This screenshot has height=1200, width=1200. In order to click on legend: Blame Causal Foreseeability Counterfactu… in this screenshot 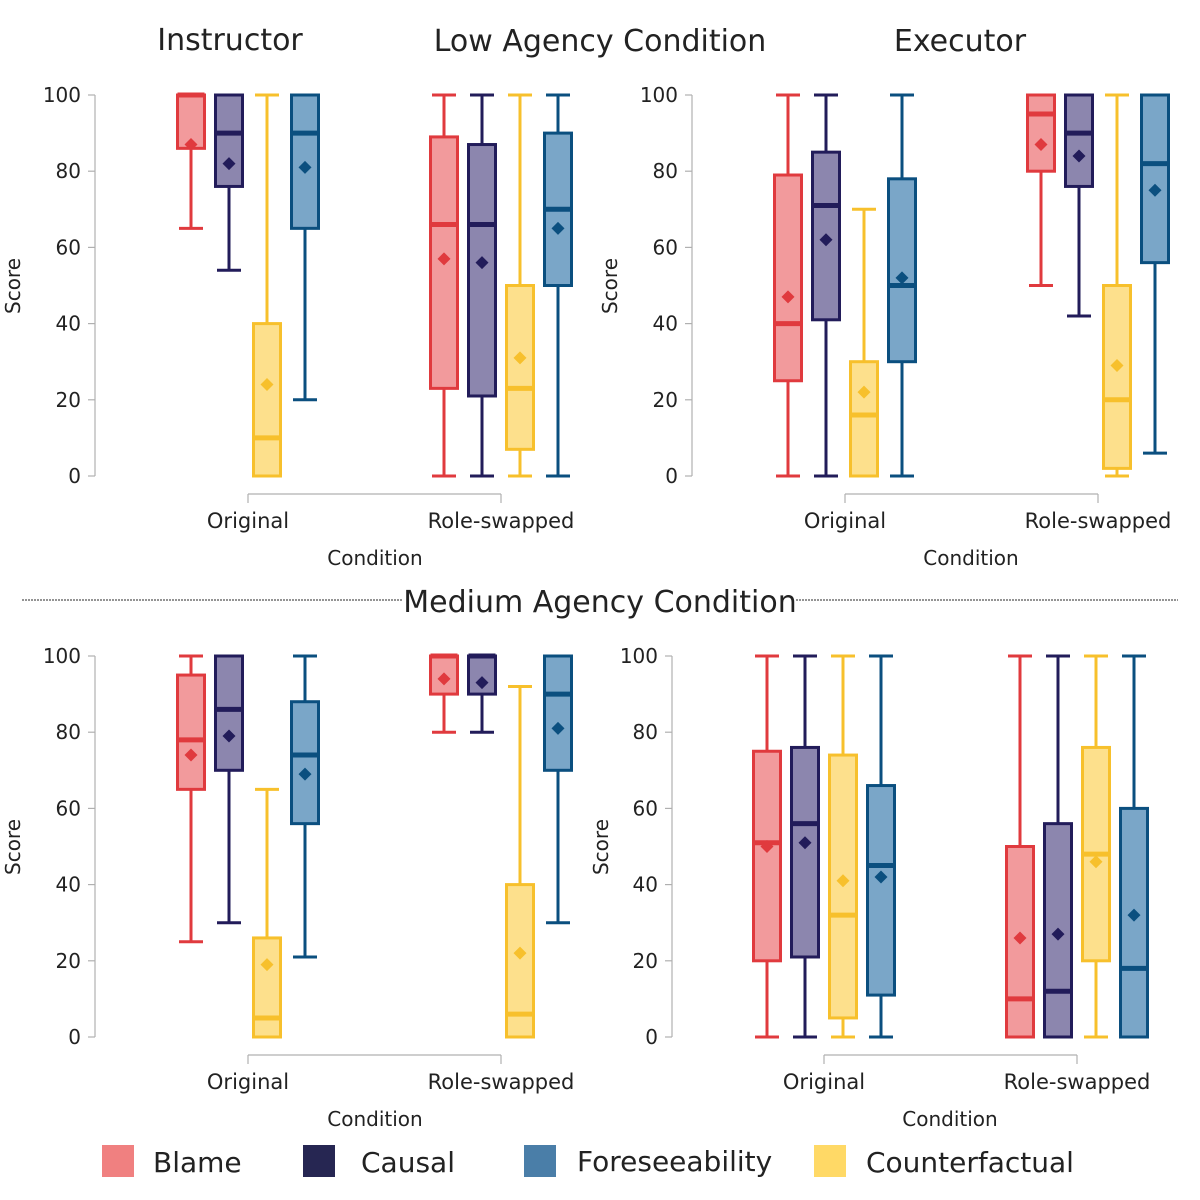, I will do `click(588, 1162)`.